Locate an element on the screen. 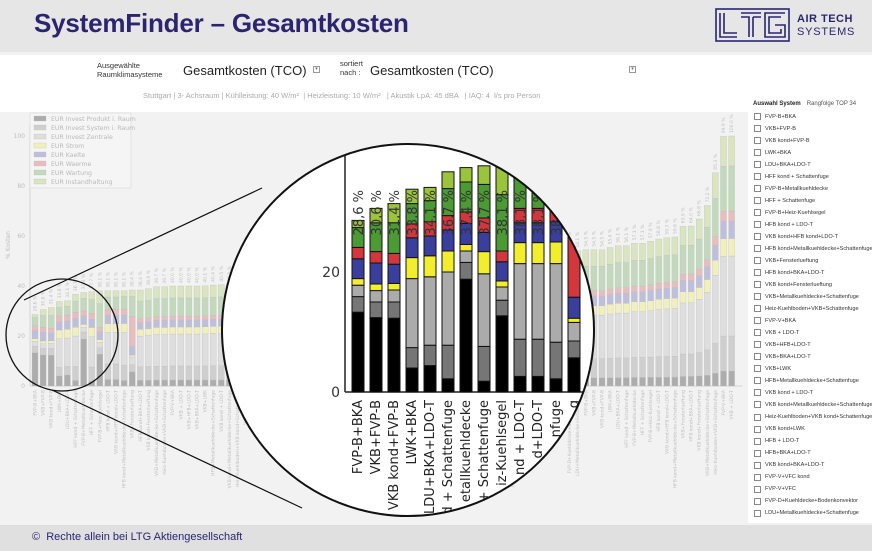 The height and width of the screenshot is (551, 872). system-checkbox-item: VKB+FVP-B is located at coordinates (775, 128).